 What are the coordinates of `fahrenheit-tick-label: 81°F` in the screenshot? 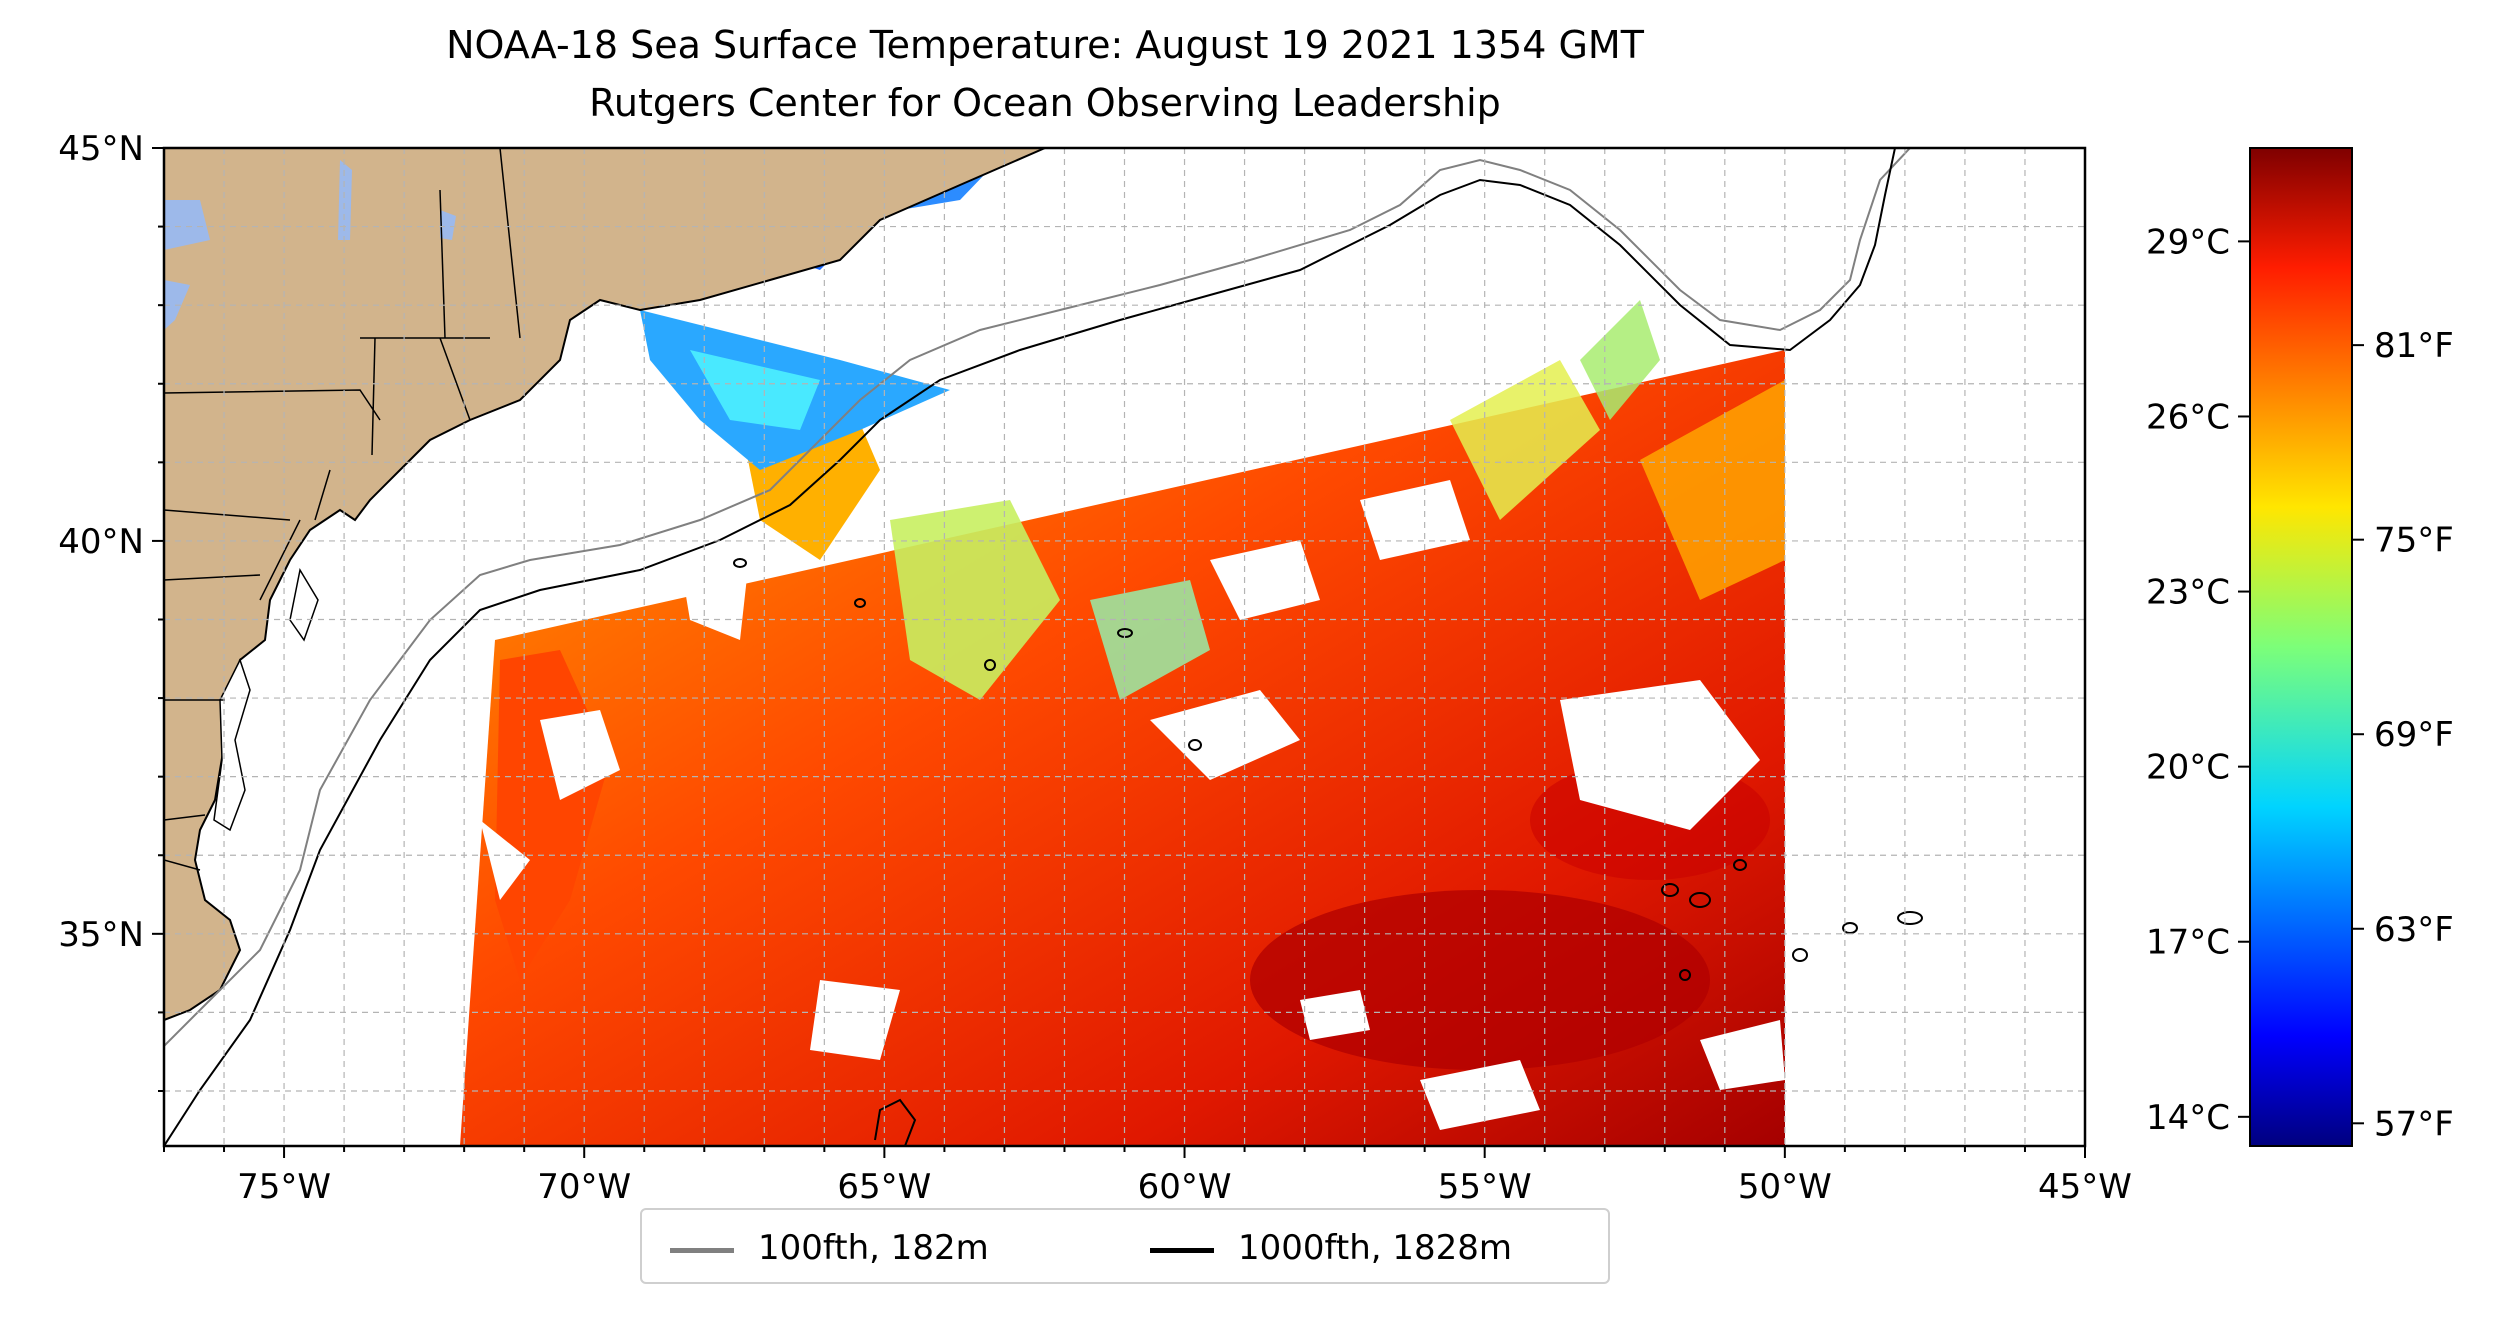 It's located at (2414, 346).